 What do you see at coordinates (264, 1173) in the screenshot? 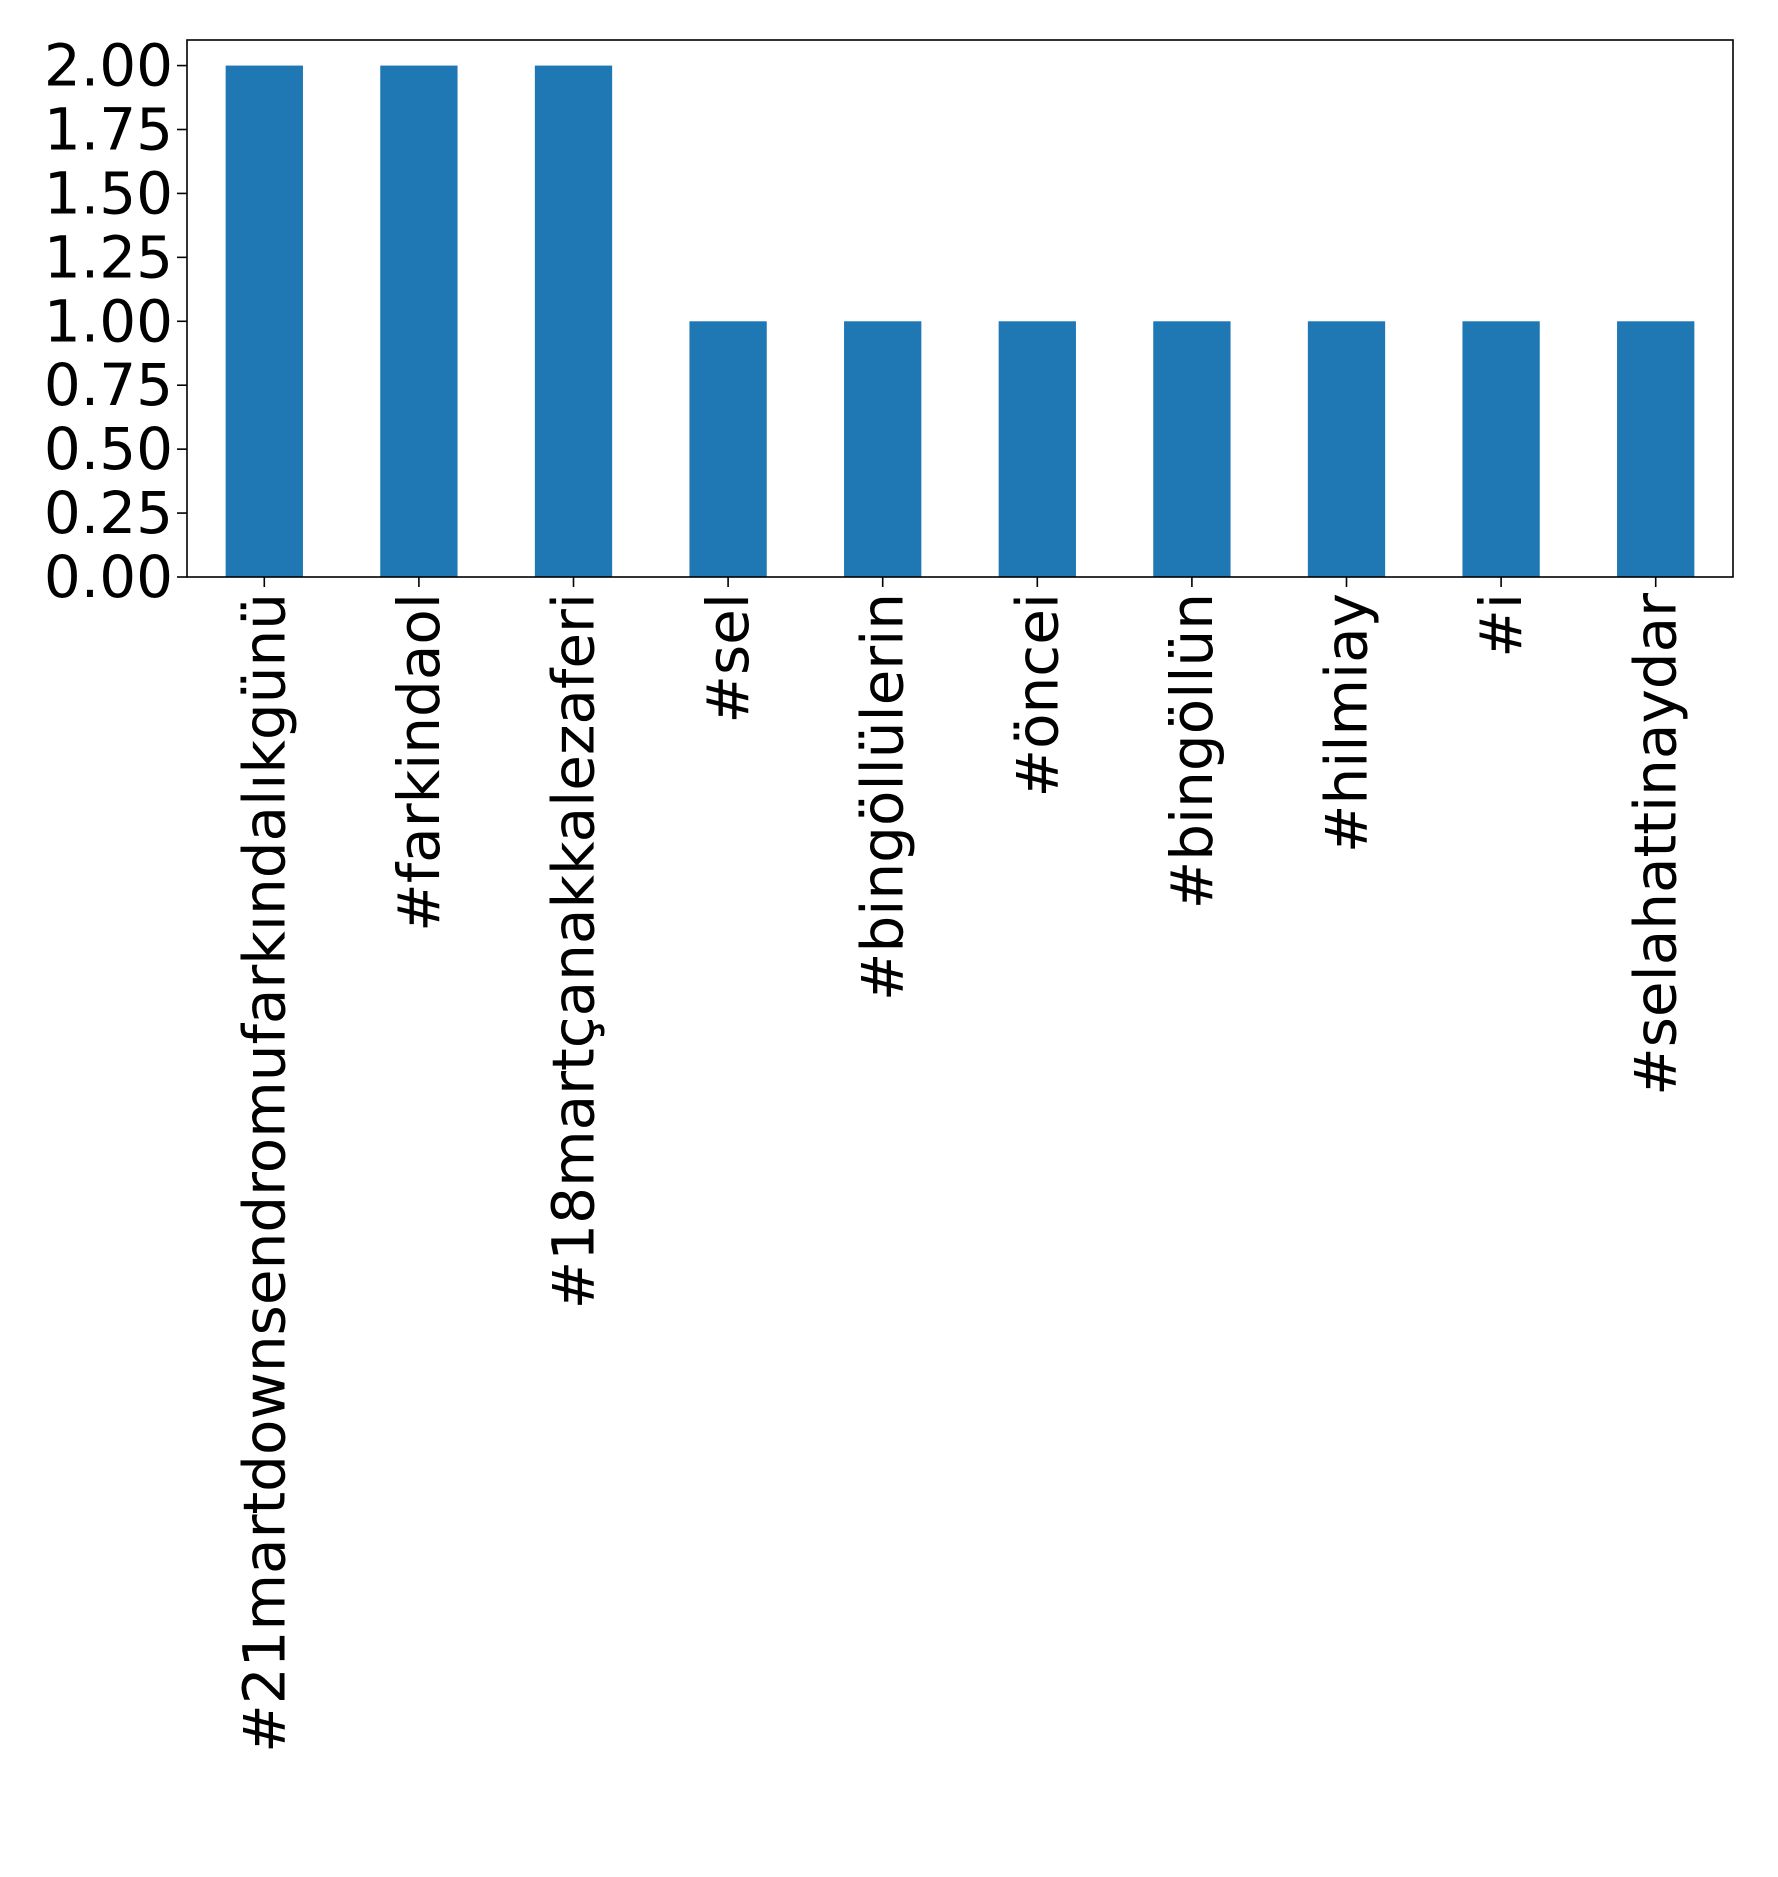
I see `x-tick-label: #21martdownsendromufarkındalıkgünü` at bounding box center [264, 1173].